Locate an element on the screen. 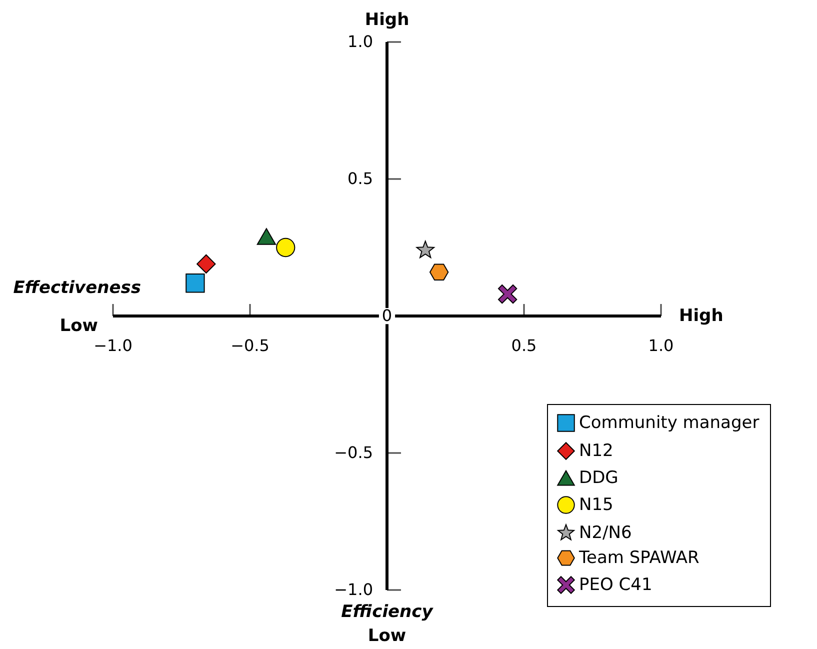  x-tick-label: 1.0 is located at coordinates (661, 345).